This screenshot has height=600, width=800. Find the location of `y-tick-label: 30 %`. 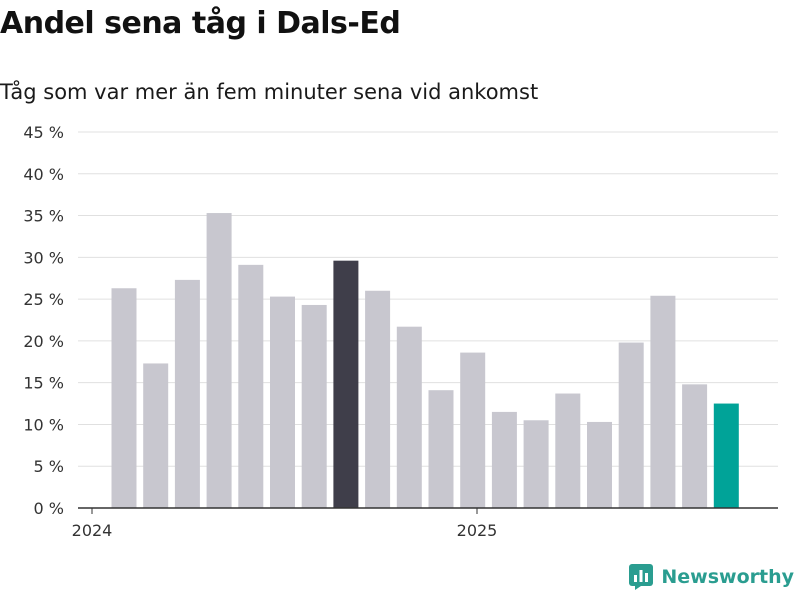

y-tick-label: 30 % is located at coordinates (43, 257).